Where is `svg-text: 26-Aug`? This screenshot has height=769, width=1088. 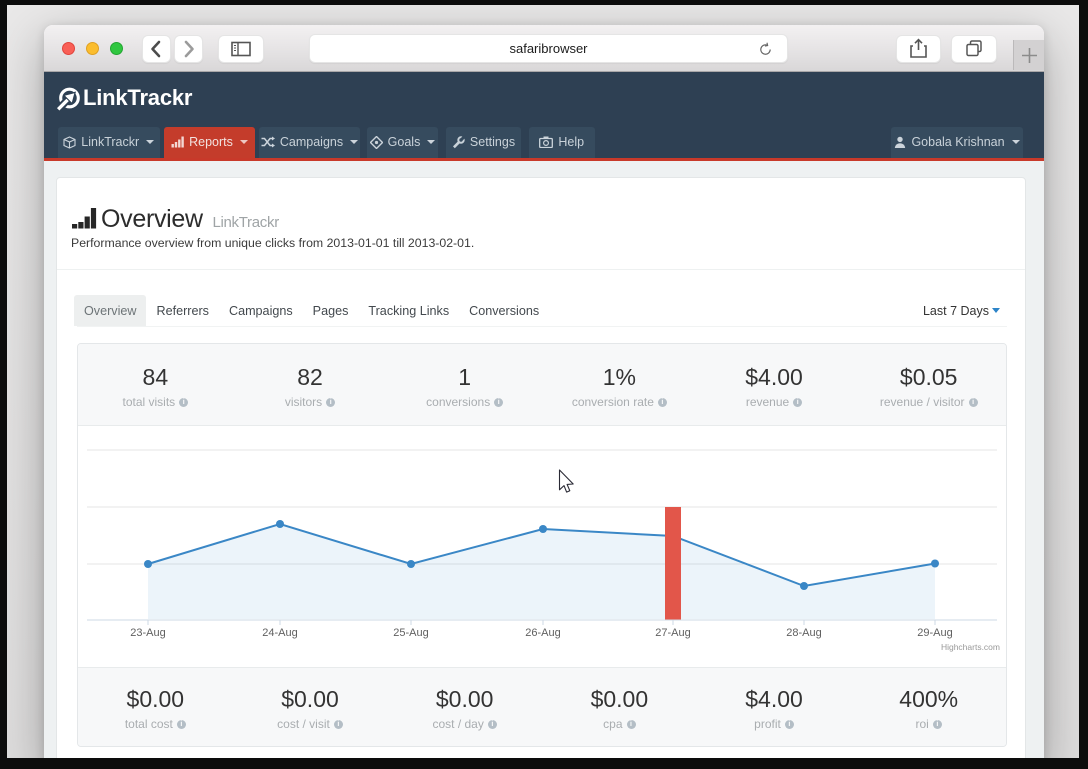 svg-text: 26-Aug is located at coordinates (542, 633).